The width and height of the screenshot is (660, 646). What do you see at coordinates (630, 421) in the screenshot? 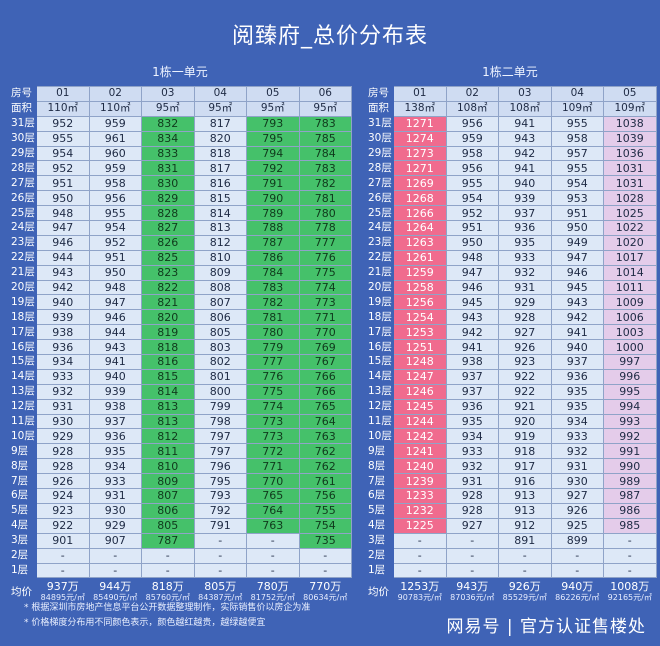
I see `price-cell: 993` at bounding box center [630, 421].